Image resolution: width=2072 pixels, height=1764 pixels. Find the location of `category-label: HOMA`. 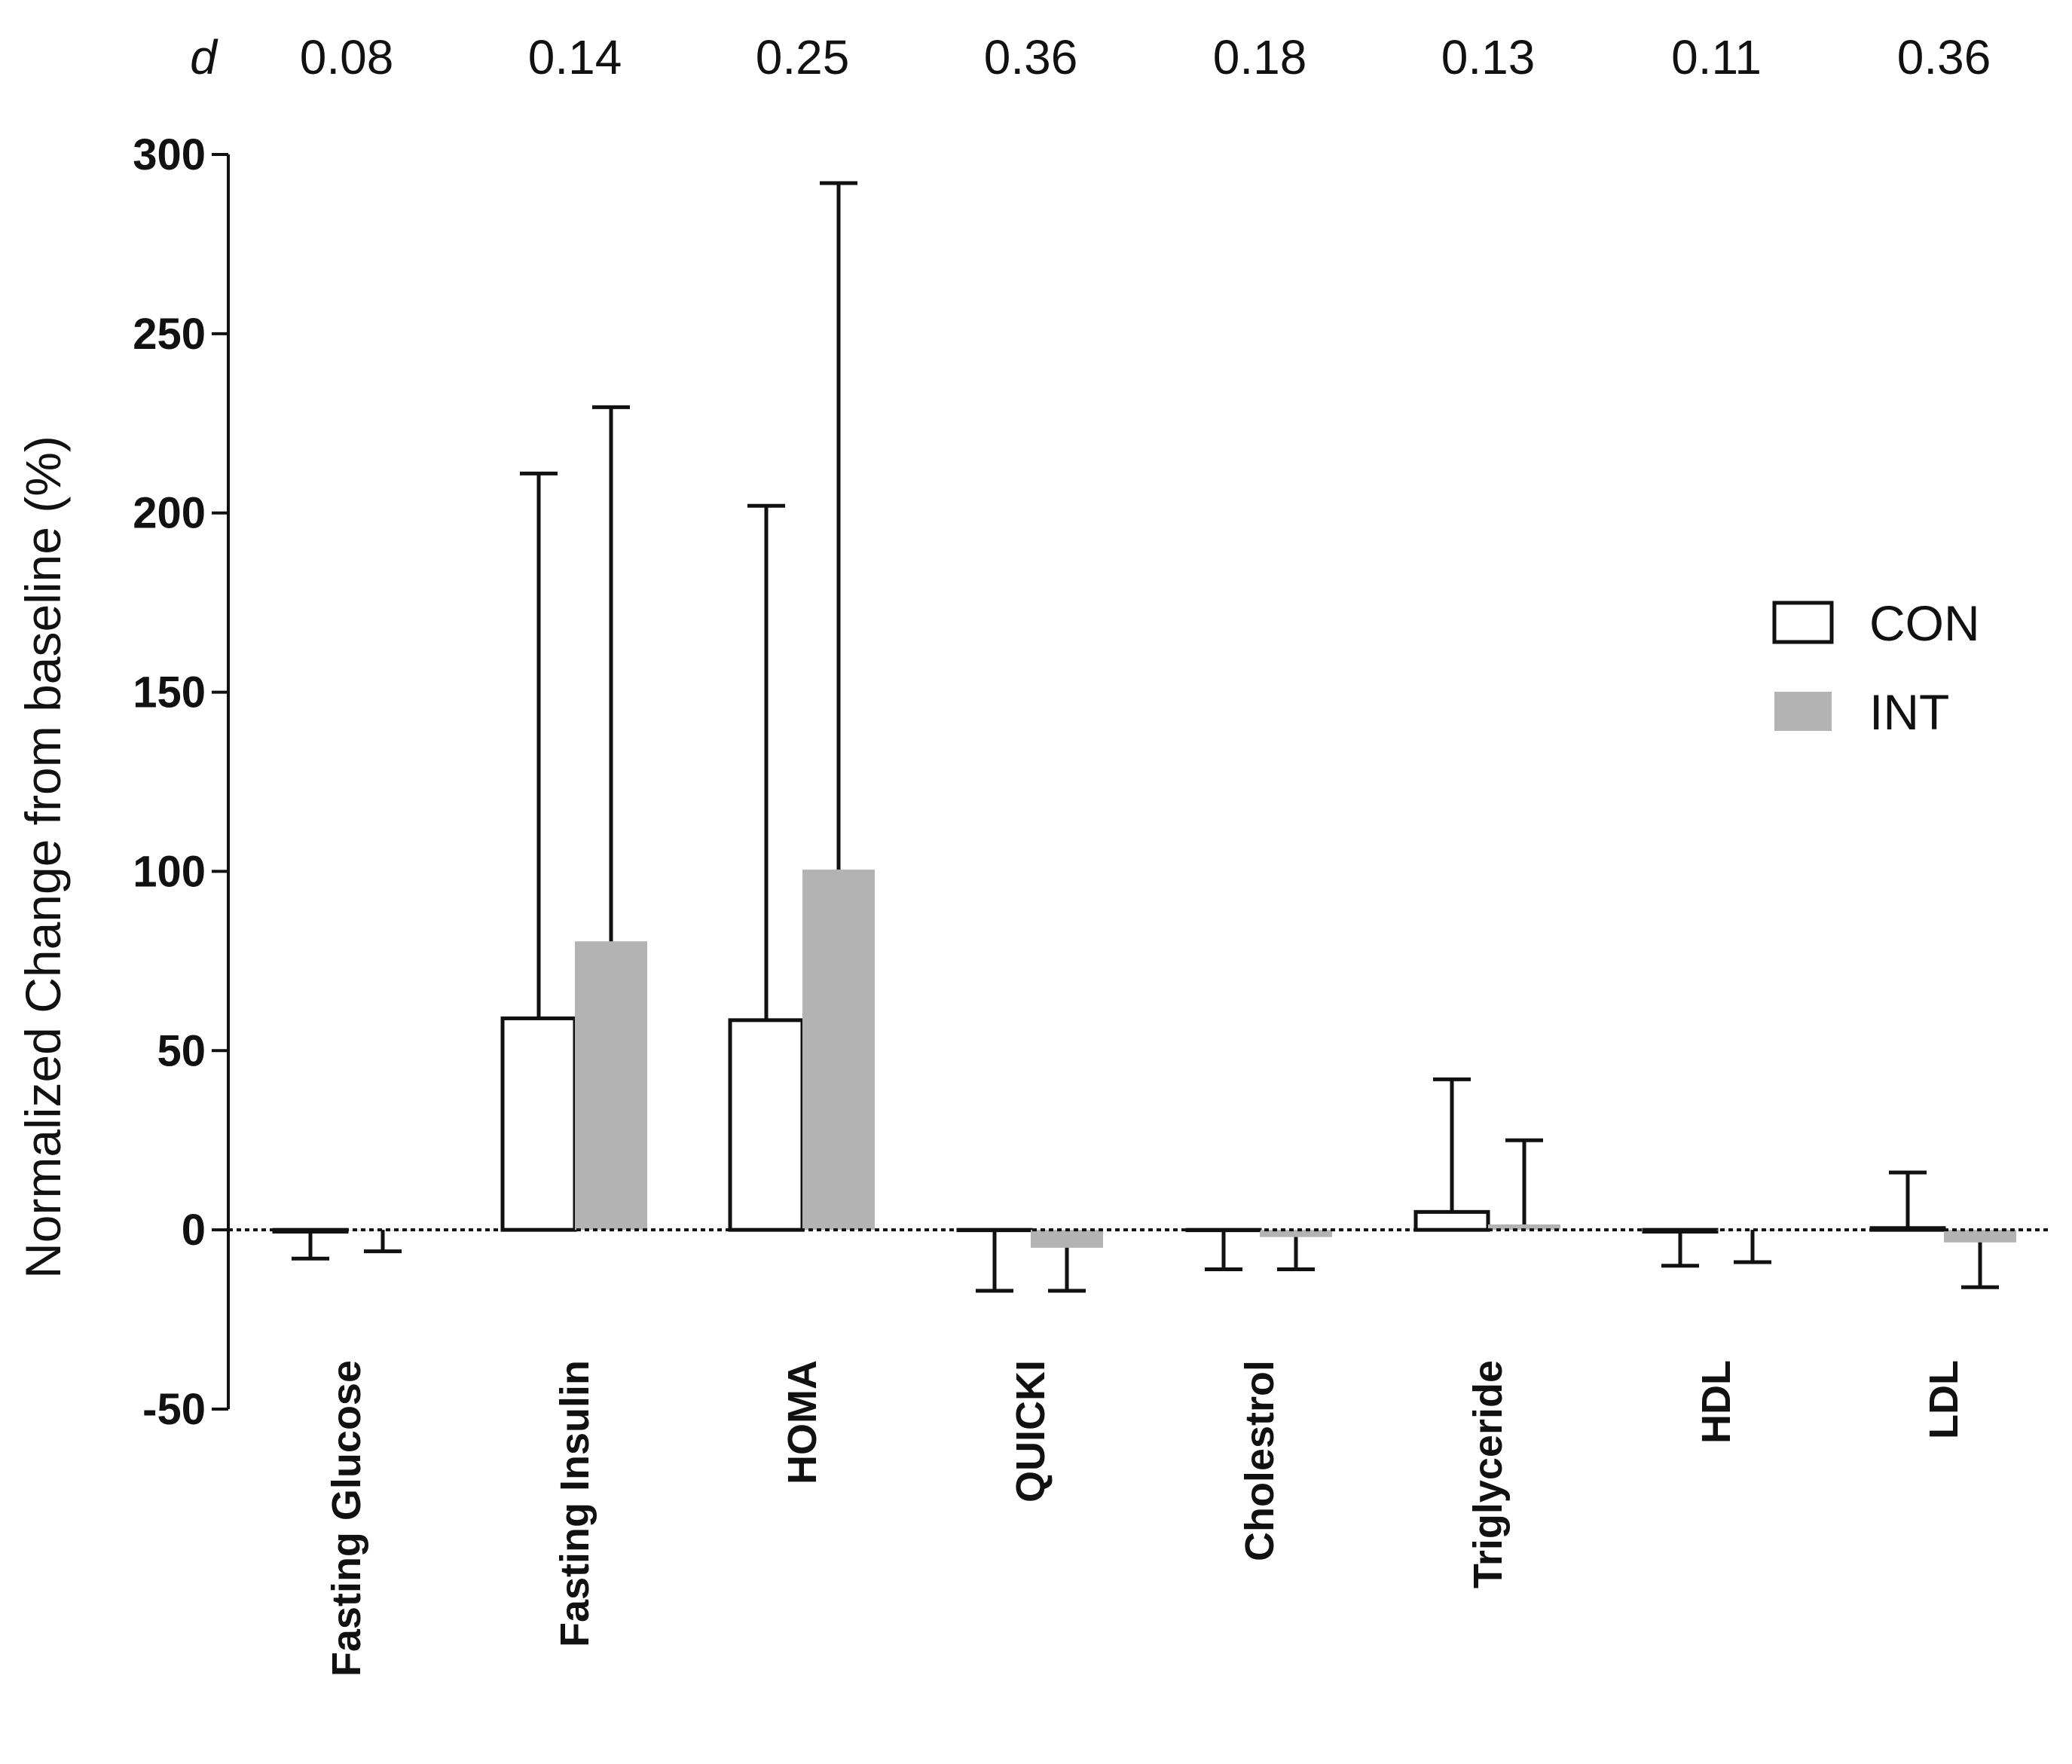

category-label: HOMA is located at coordinates (802, 1422).